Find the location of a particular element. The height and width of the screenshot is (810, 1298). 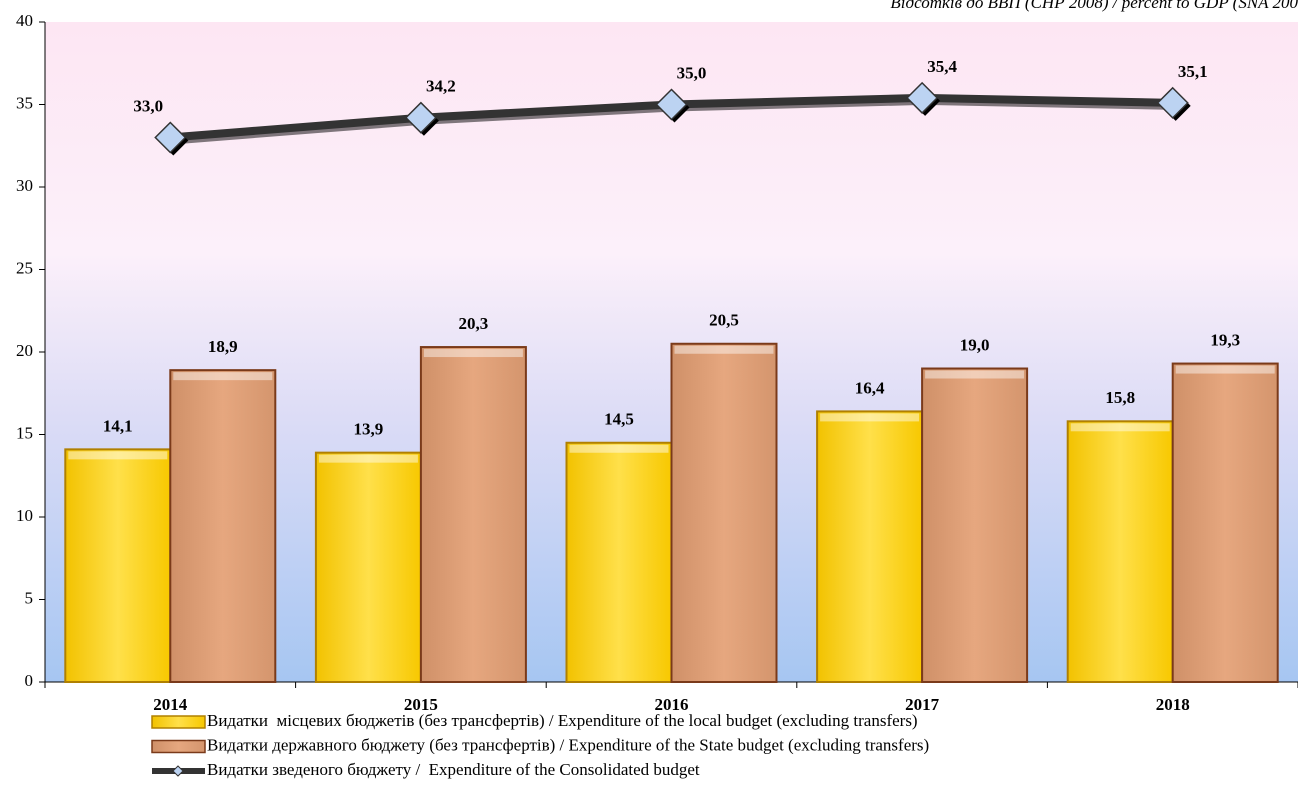

value-label: 20,5 is located at coordinates (724, 320).